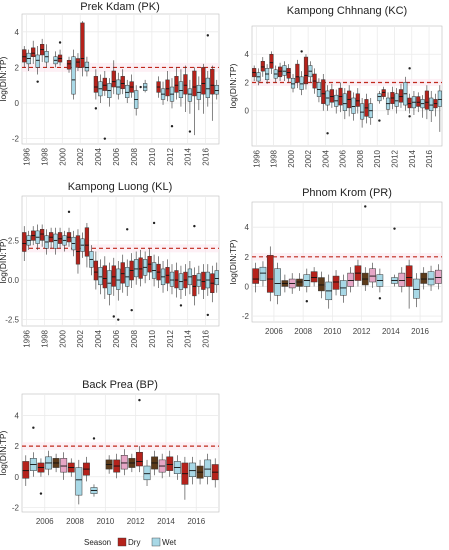 Image resolution: width=449 pixels, height=550 pixels. What do you see at coordinates (12, 320) in the screenshot?
I see `y-tick-label: -2.5` at bounding box center [12, 320].